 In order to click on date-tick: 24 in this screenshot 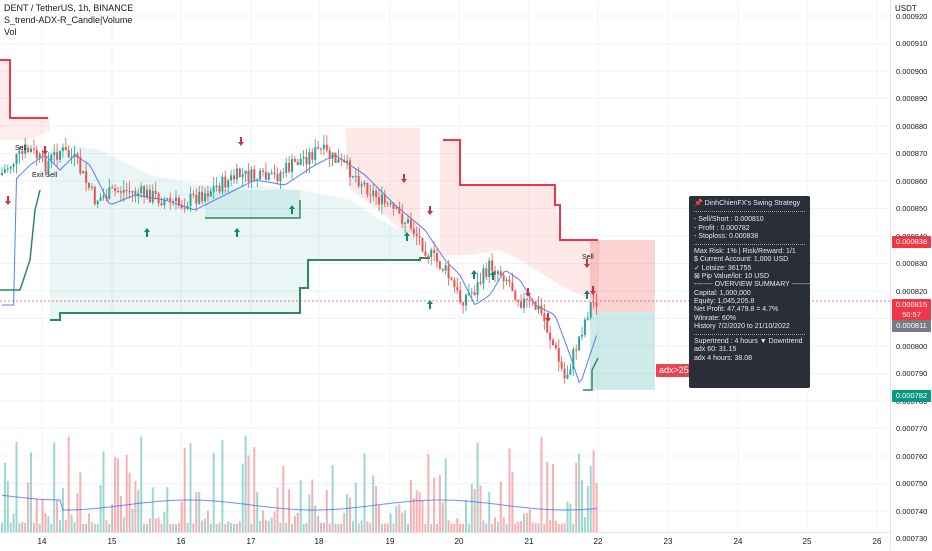, I will do `click(738, 541)`.